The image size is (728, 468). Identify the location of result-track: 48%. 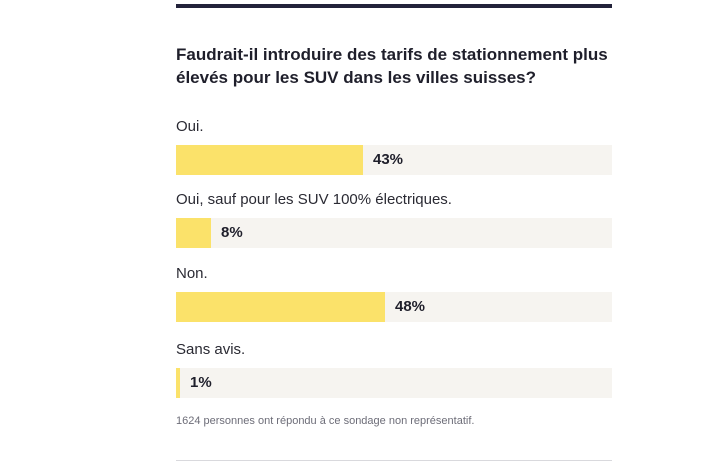
(394, 307).